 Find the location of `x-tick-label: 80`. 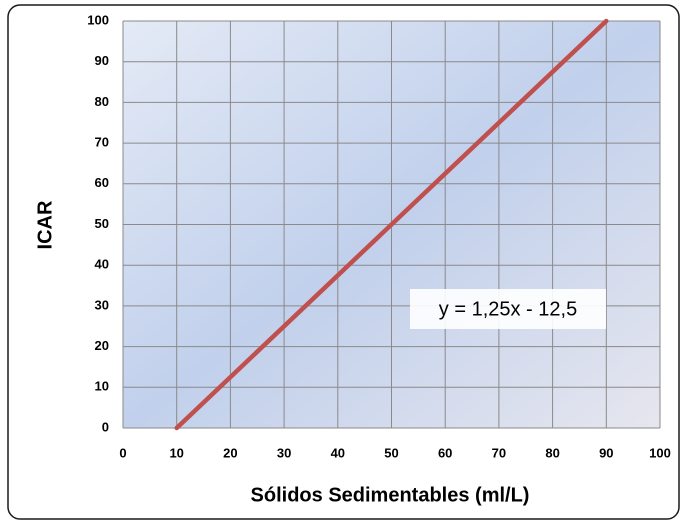

x-tick-label: 80 is located at coordinates (552, 452).